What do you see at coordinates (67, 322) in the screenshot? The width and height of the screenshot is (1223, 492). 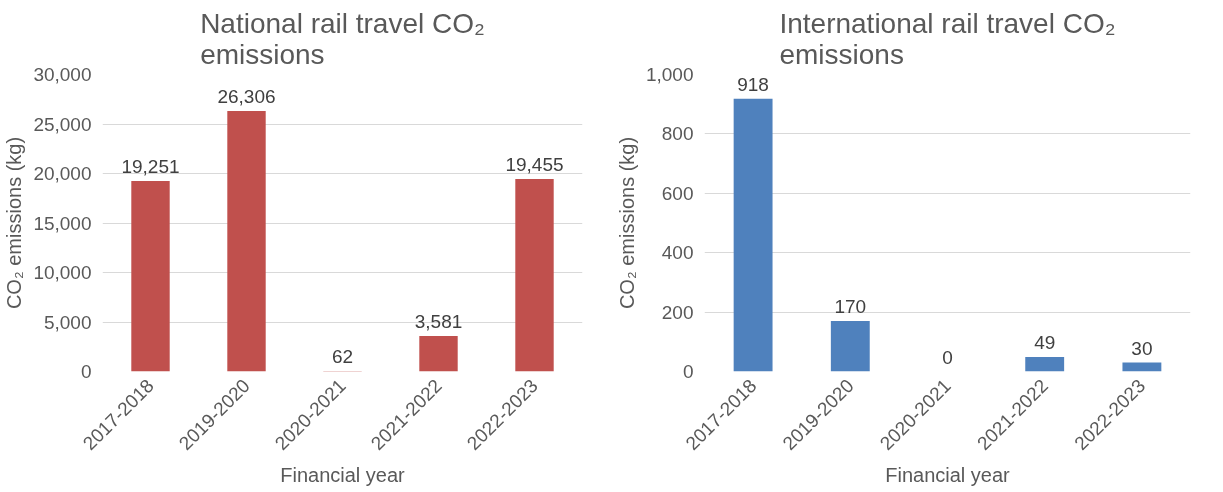 I see `y-tick-label: 5,000` at bounding box center [67, 322].